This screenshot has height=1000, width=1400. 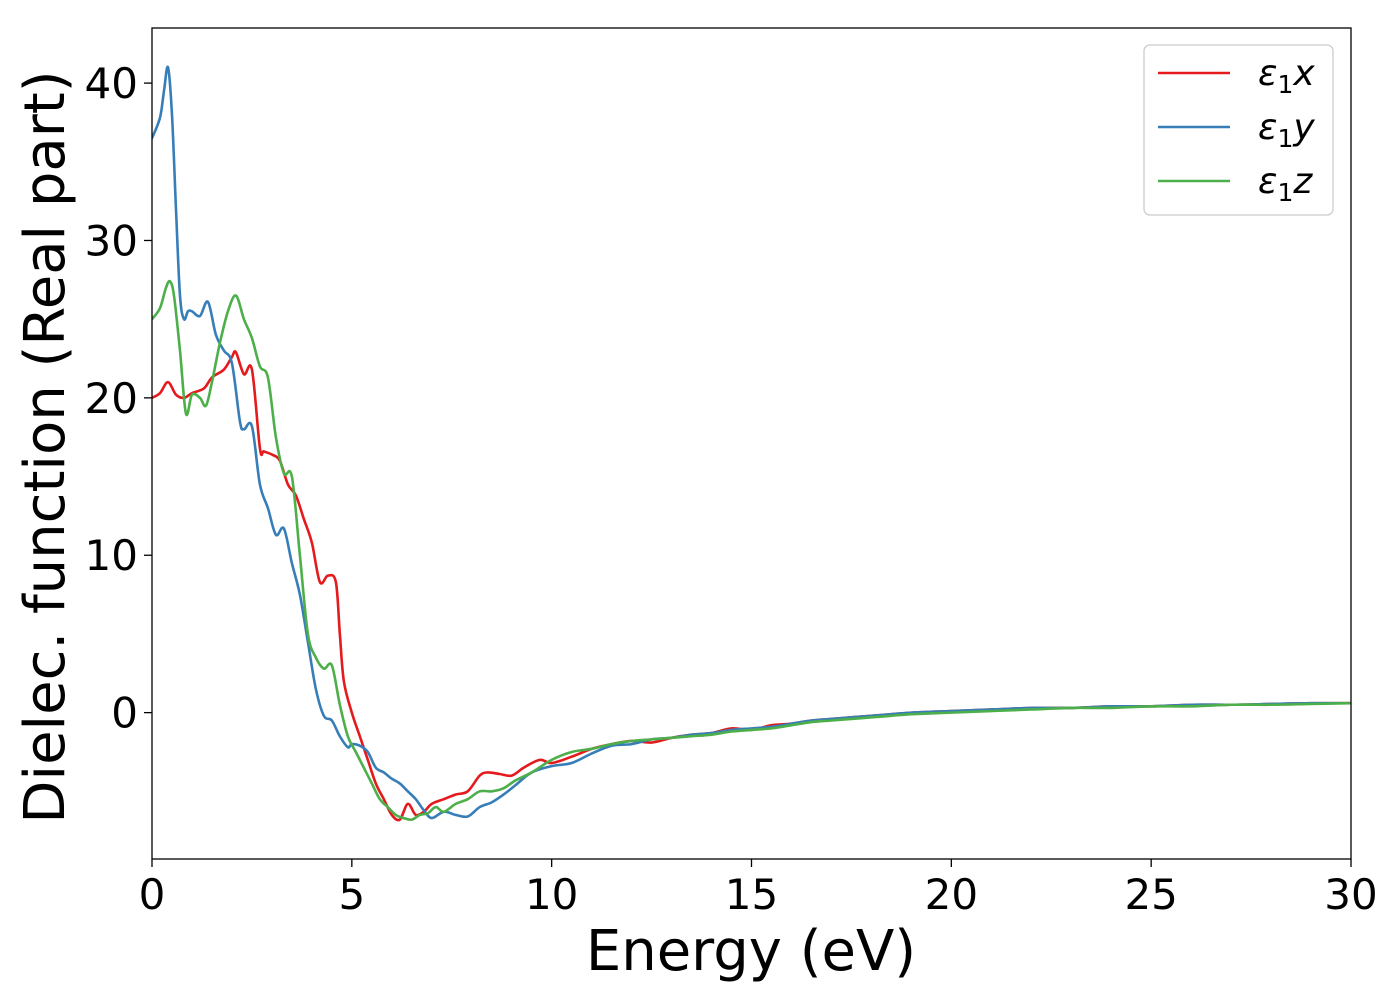 What do you see at coordinates (551, 894) in the screenshot?
I see `x-tick-label: 10` at bounding box center [551, 894].